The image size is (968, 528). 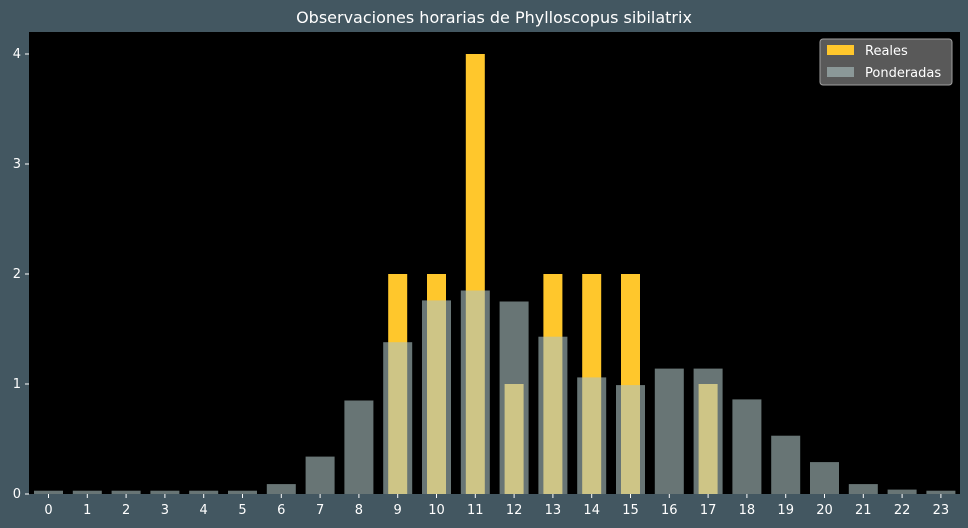 What do you see at coordinates (475, 510) in the screenshot?
I see `x-tick-label: 11` at bounding box center [475, 510].